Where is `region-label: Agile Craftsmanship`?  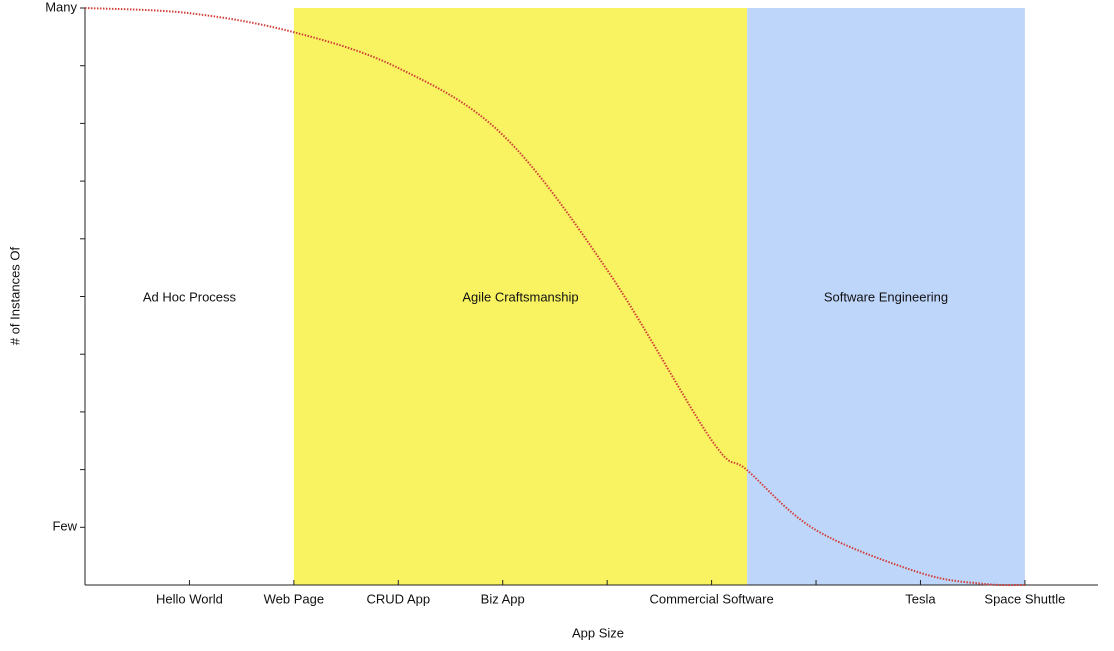 region-label: Agile Craftsmanship is located at coordinates (520, 296).